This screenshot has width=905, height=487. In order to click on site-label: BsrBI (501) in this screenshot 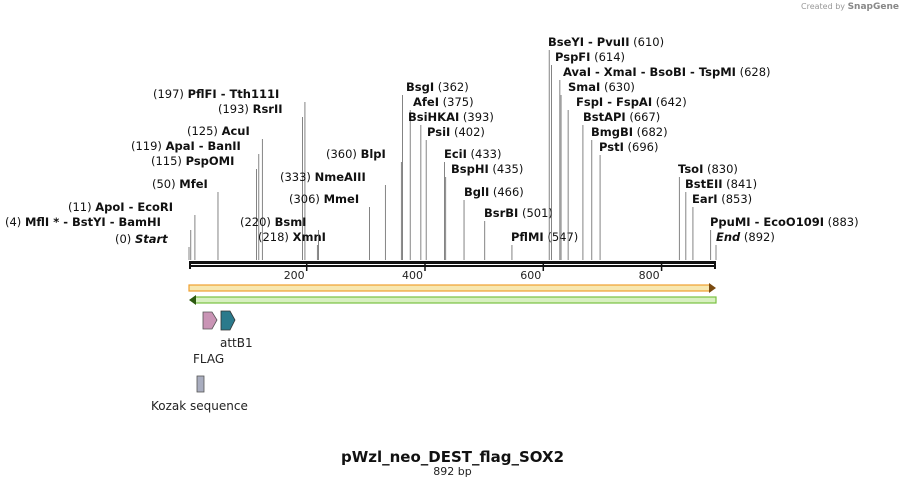, I will do `click(518, 213)`.